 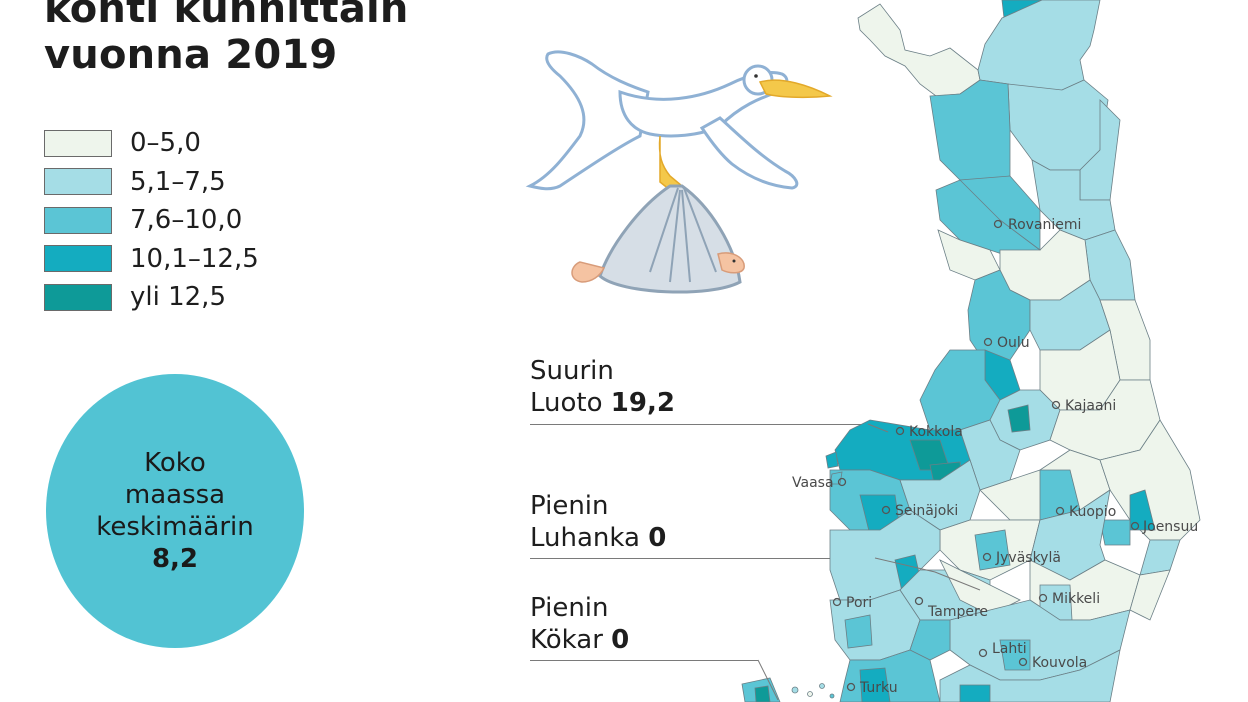 I want to click on city-label-tampere: Tampere, so click(x=957, y=612).